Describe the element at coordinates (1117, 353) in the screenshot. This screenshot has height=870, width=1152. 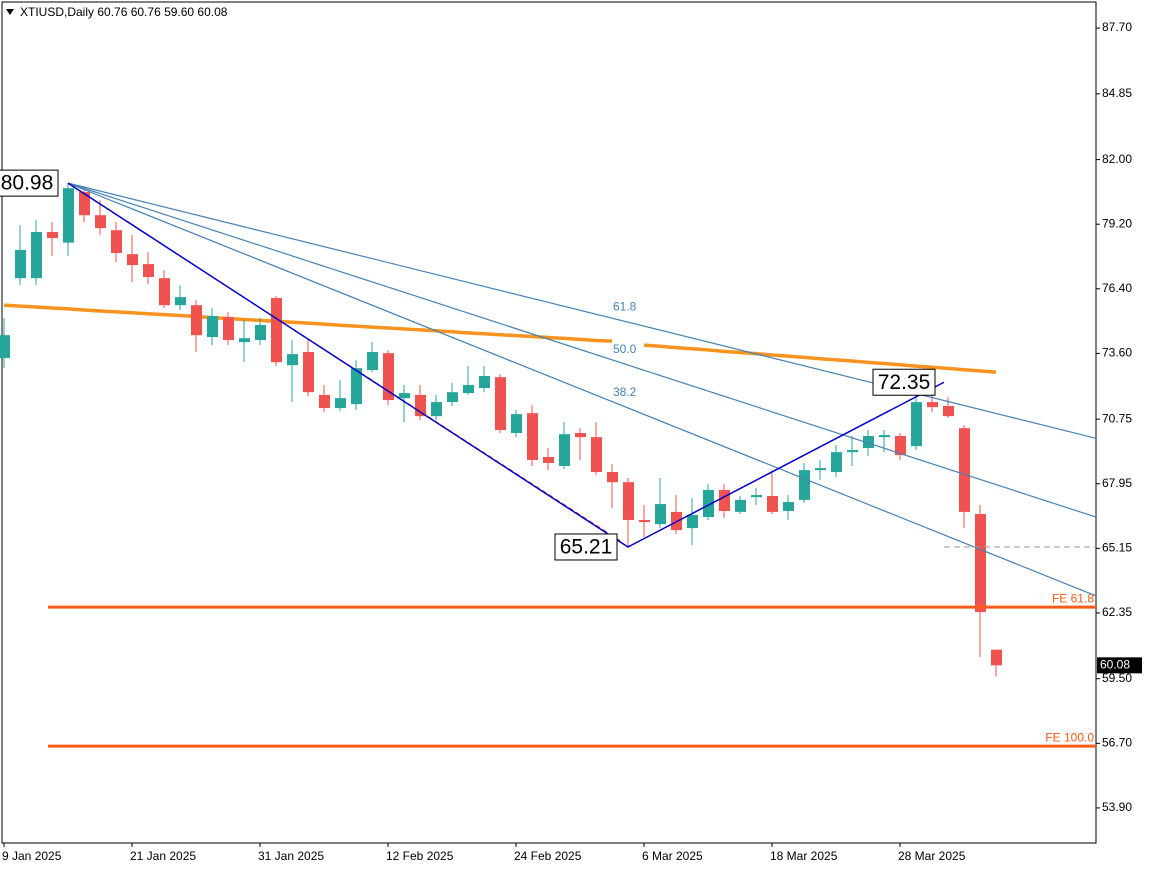
I see `y-tick-label: 73.60` at that location.